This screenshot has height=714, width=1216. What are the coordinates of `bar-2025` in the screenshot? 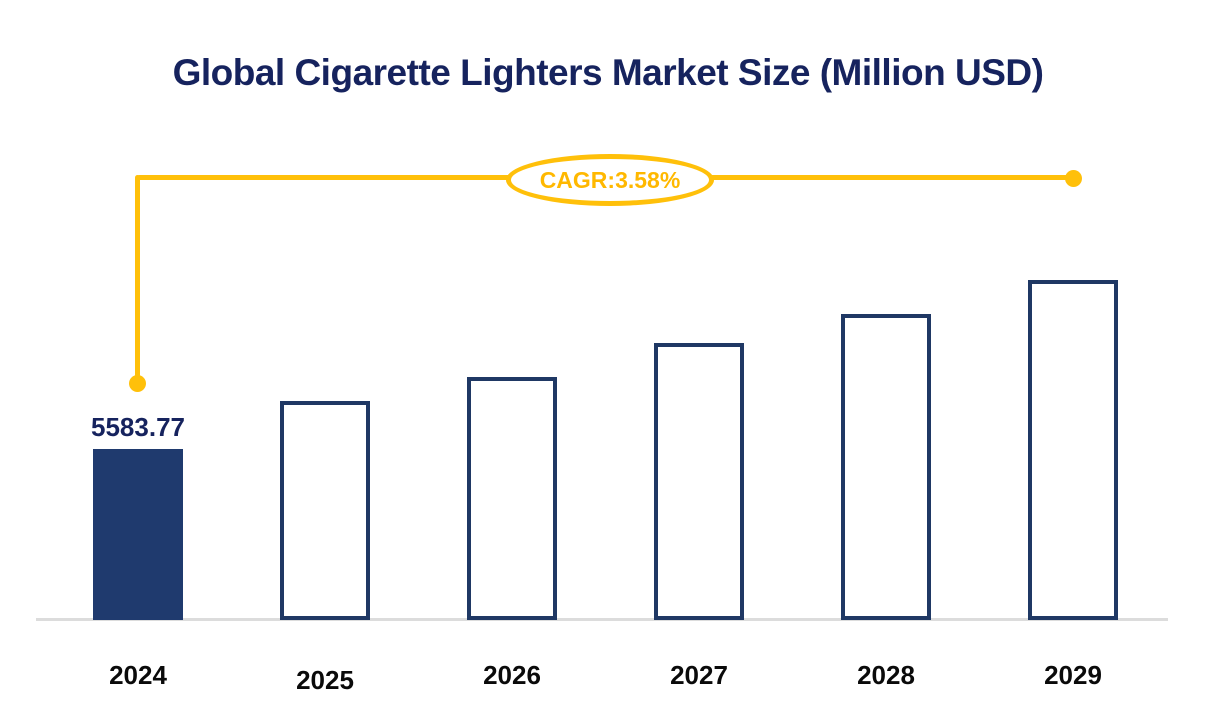 It's located at (325, 510).